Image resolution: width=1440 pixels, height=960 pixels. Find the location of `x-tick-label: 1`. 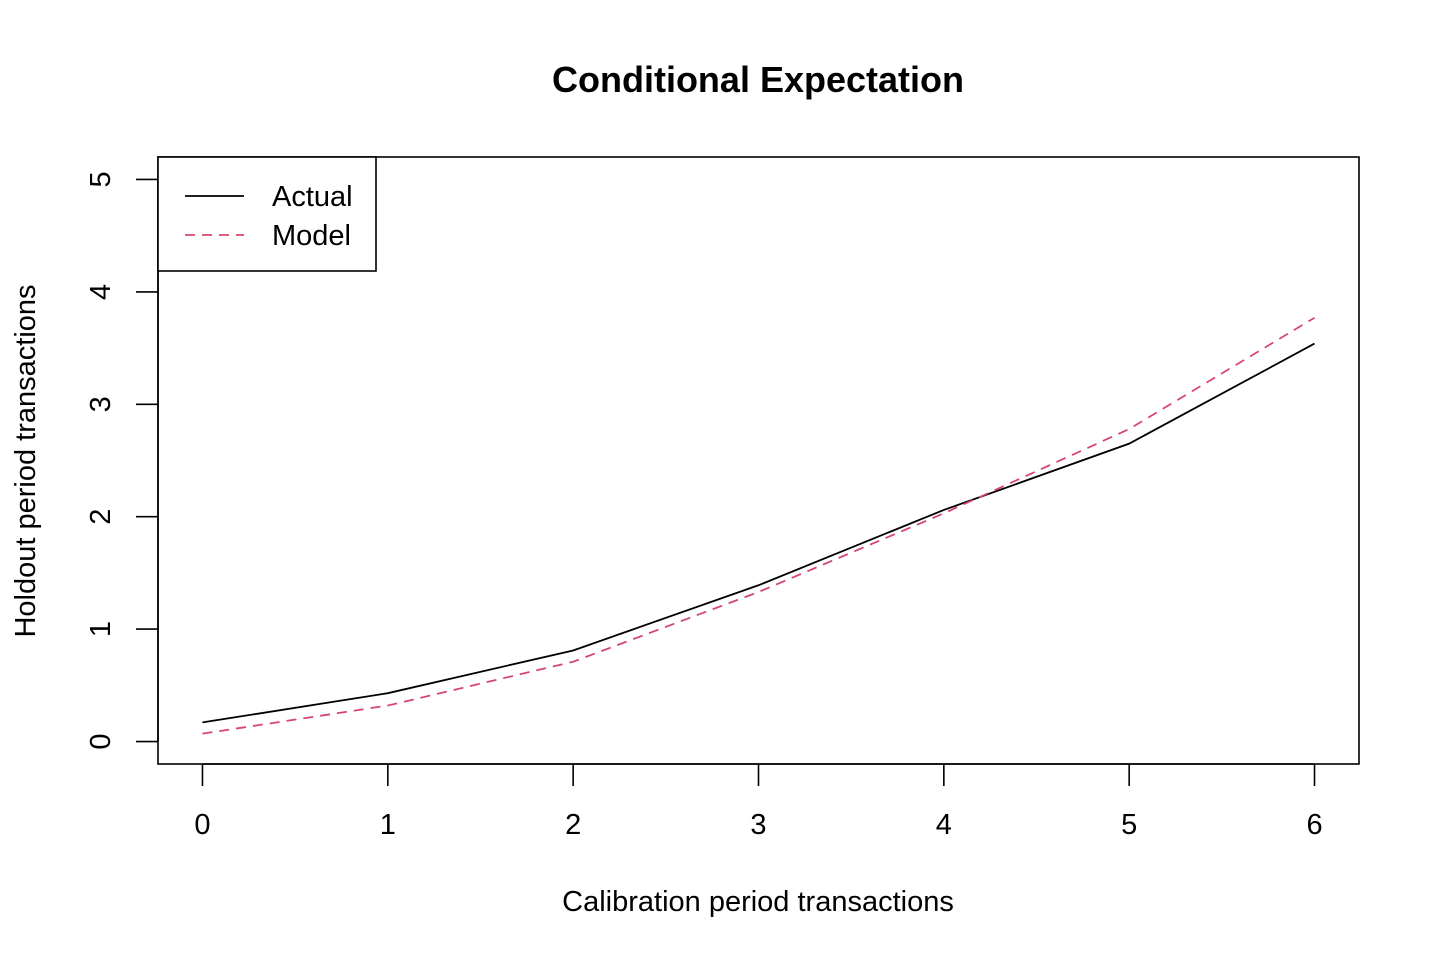

x-tick-label: 1 is located at coordinates (388, 825).